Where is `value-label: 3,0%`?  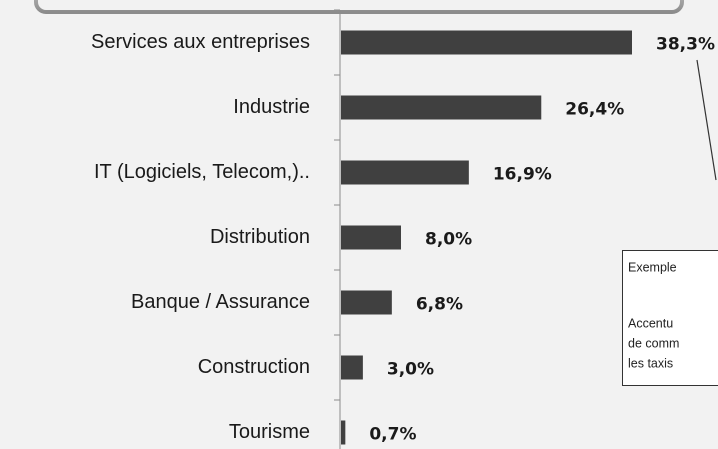 value-label: 3,0% is located at coordinates (410, 370).